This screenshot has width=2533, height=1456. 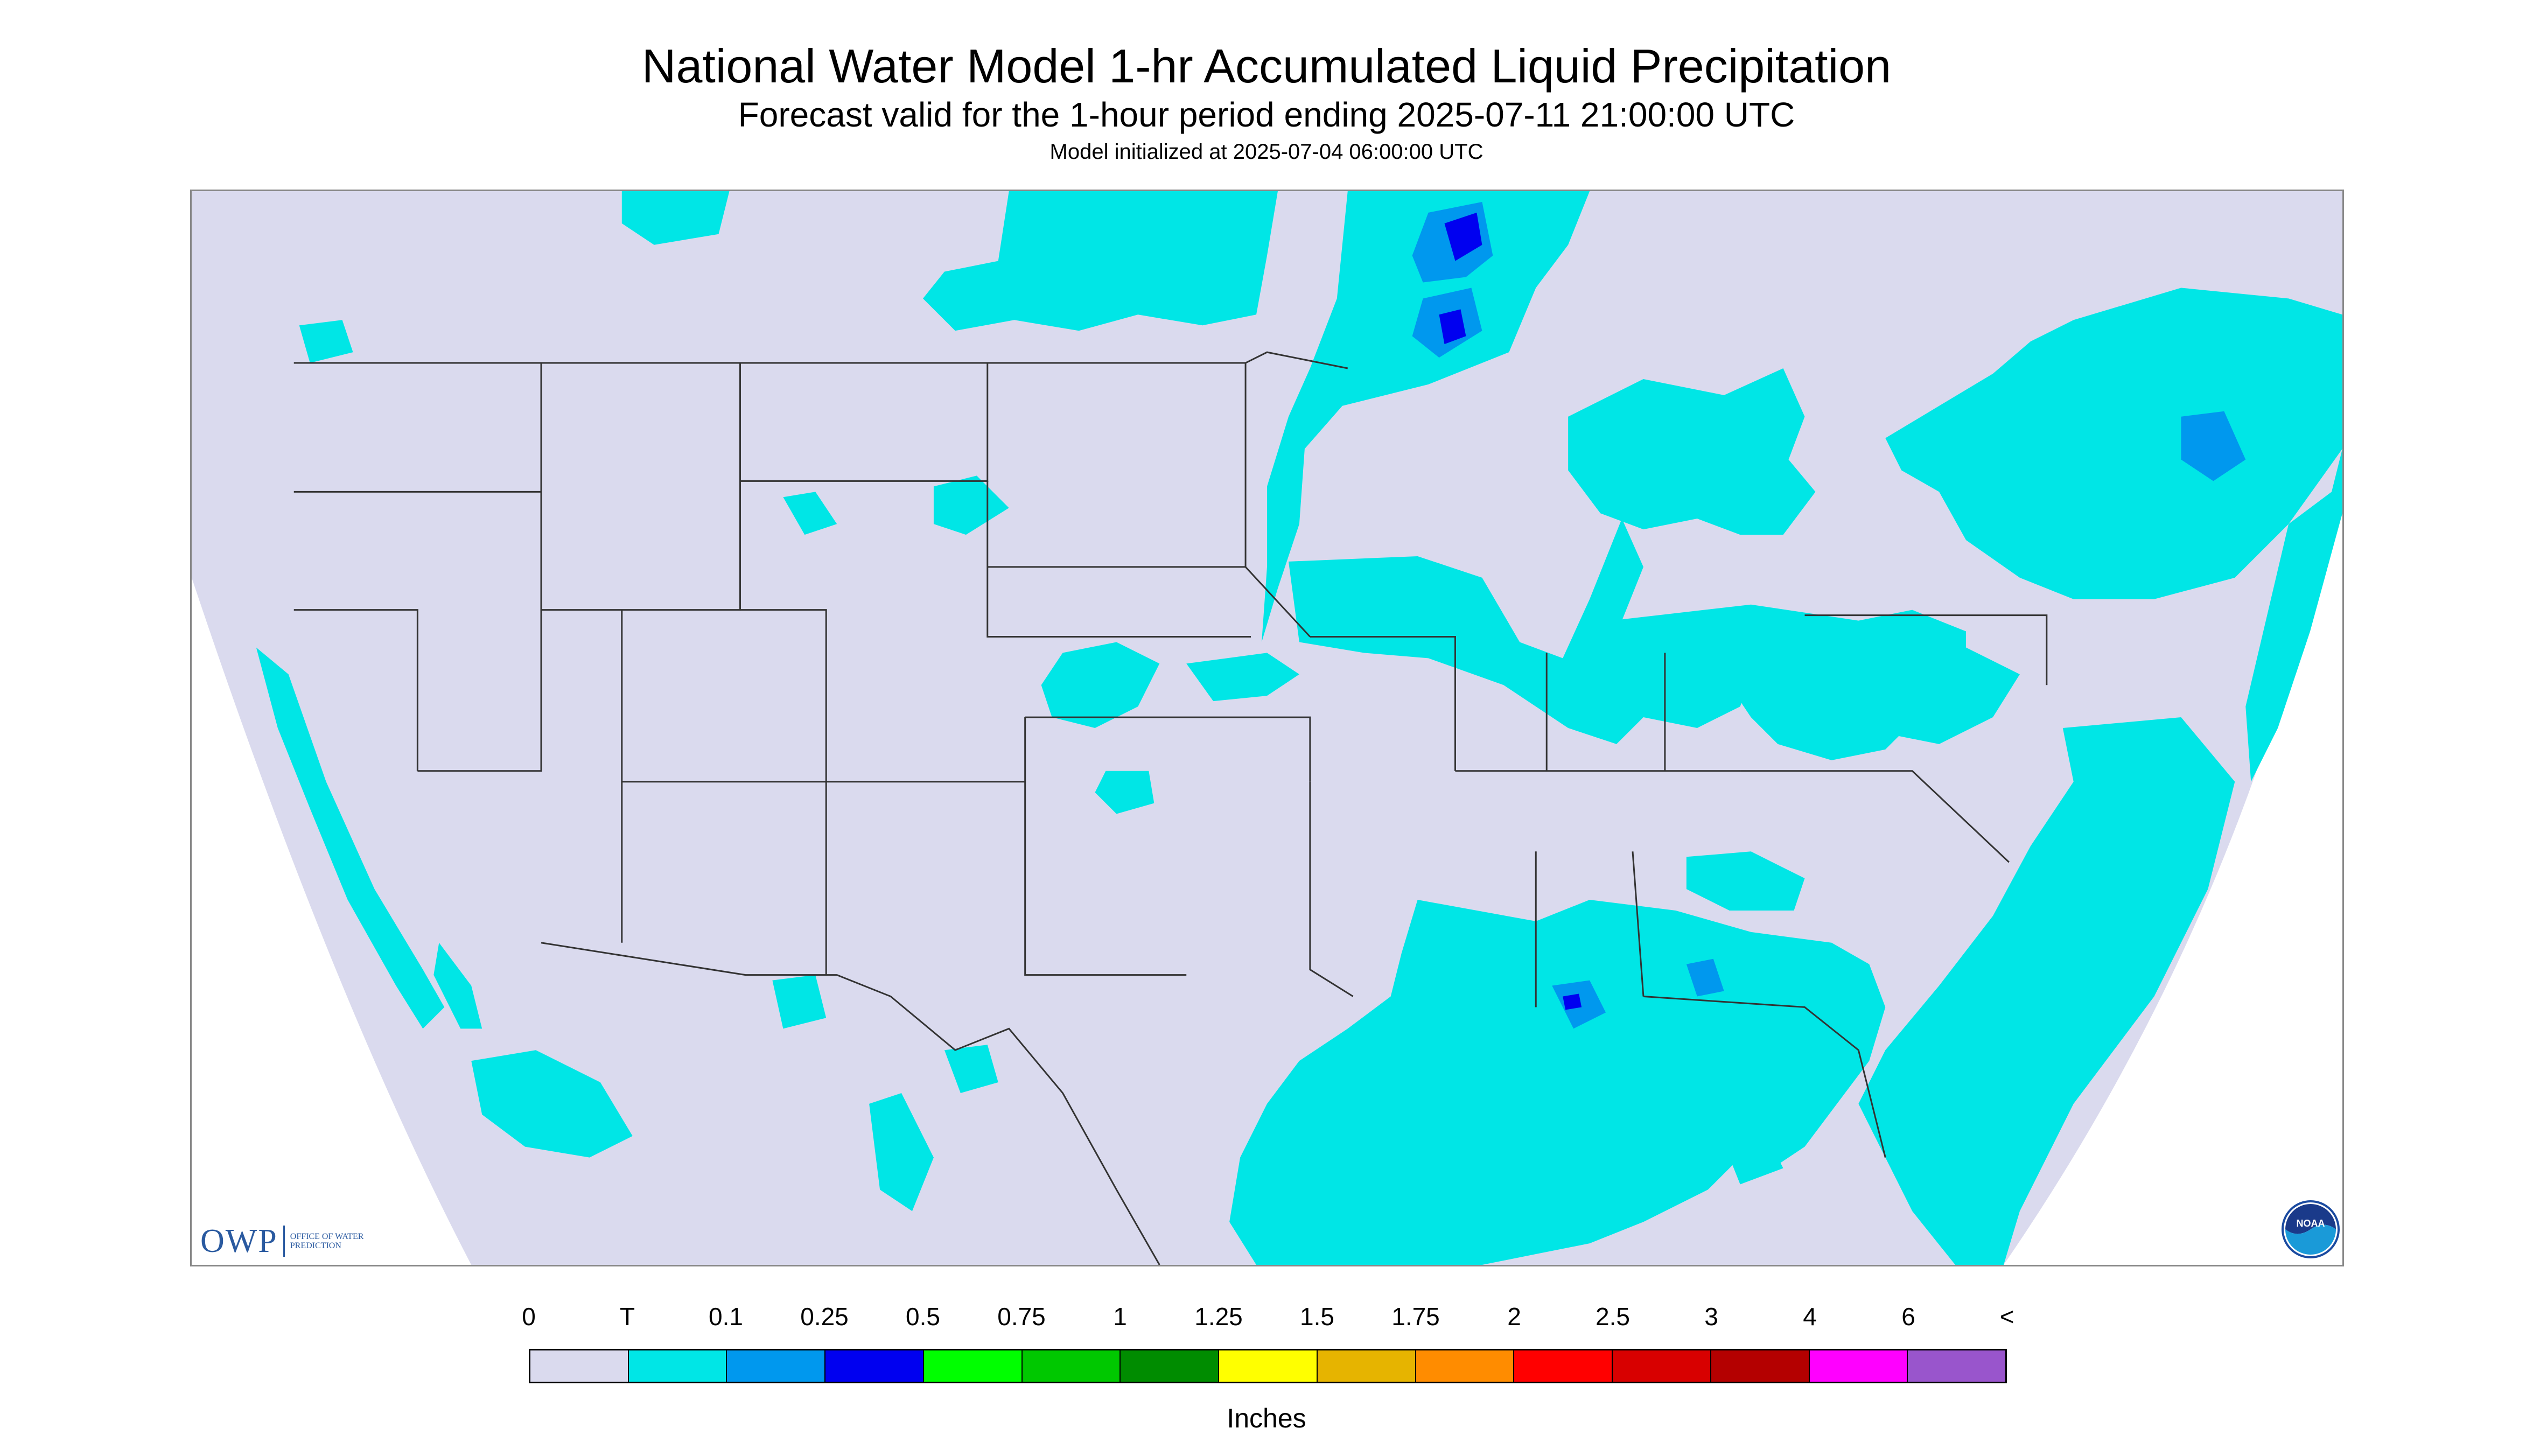 What do you see at coordinates (1218, 1317) in the screenshot?
I see `legend-tick-label: 1.25` at bounding box center [1218, 1317].